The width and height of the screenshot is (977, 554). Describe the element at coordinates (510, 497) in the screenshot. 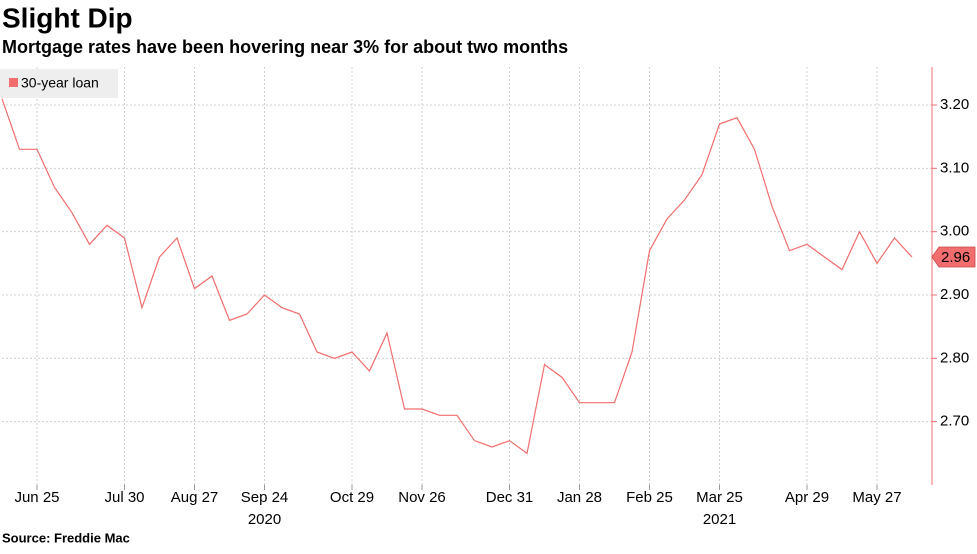

I see `x-tick-label: Dec 31` at that location.